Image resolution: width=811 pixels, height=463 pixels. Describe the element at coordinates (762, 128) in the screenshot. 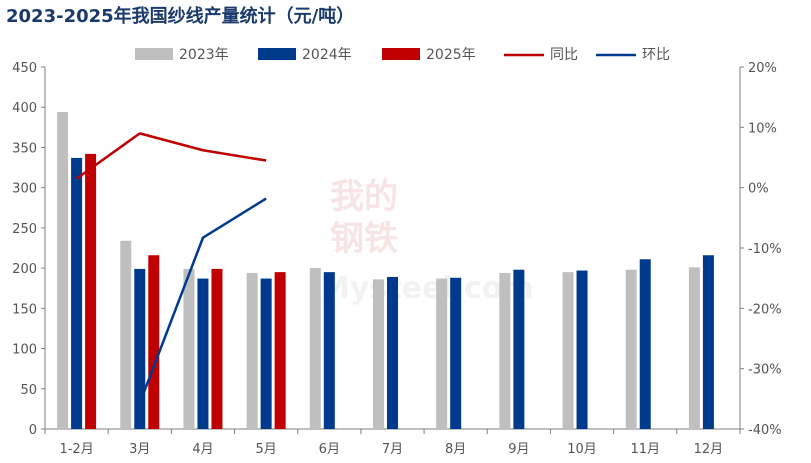

I see `right-tick-label: 10%` at that location.